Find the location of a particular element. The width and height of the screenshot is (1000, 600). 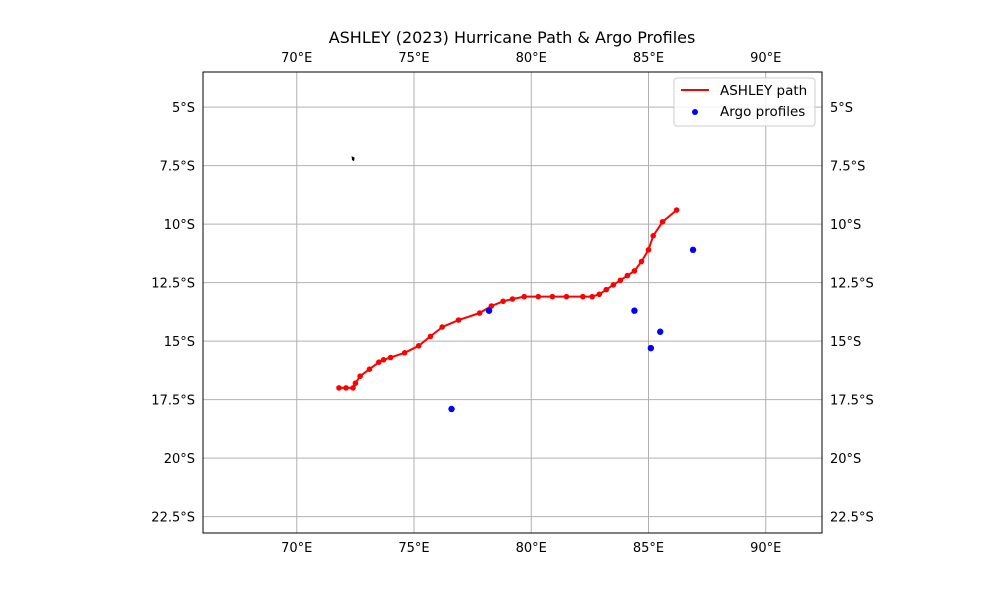

legend-argo-label: Argo profiles is located at coordinates (762, 112).